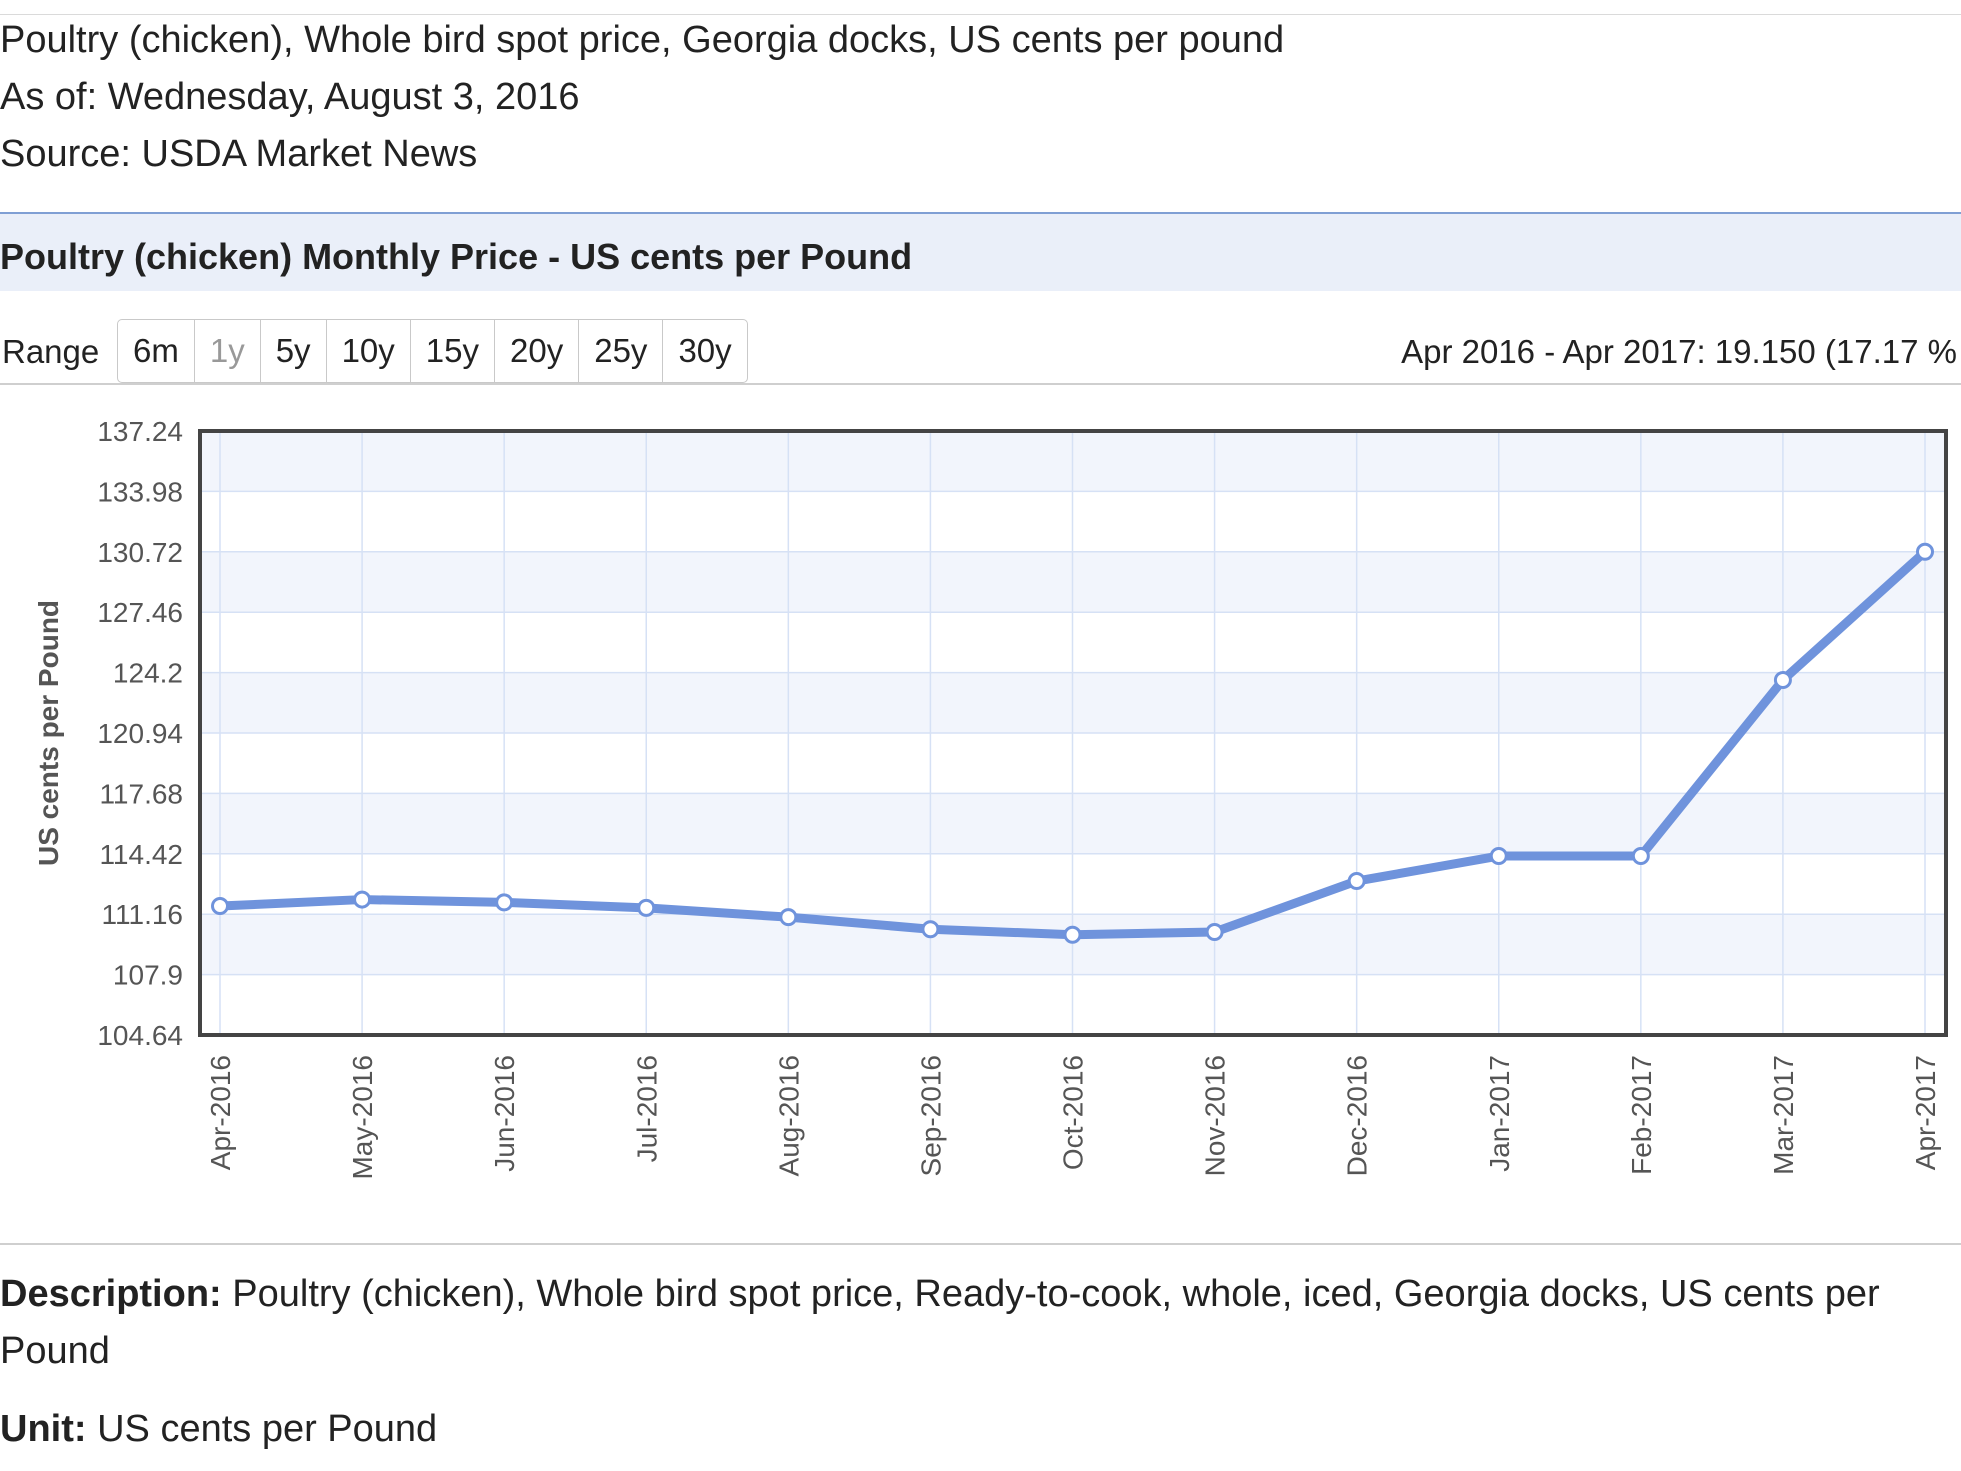 The width and height of the screenshot is (1961, 1471). I want to click on chart-bottom-divider, so click(980, 1244).